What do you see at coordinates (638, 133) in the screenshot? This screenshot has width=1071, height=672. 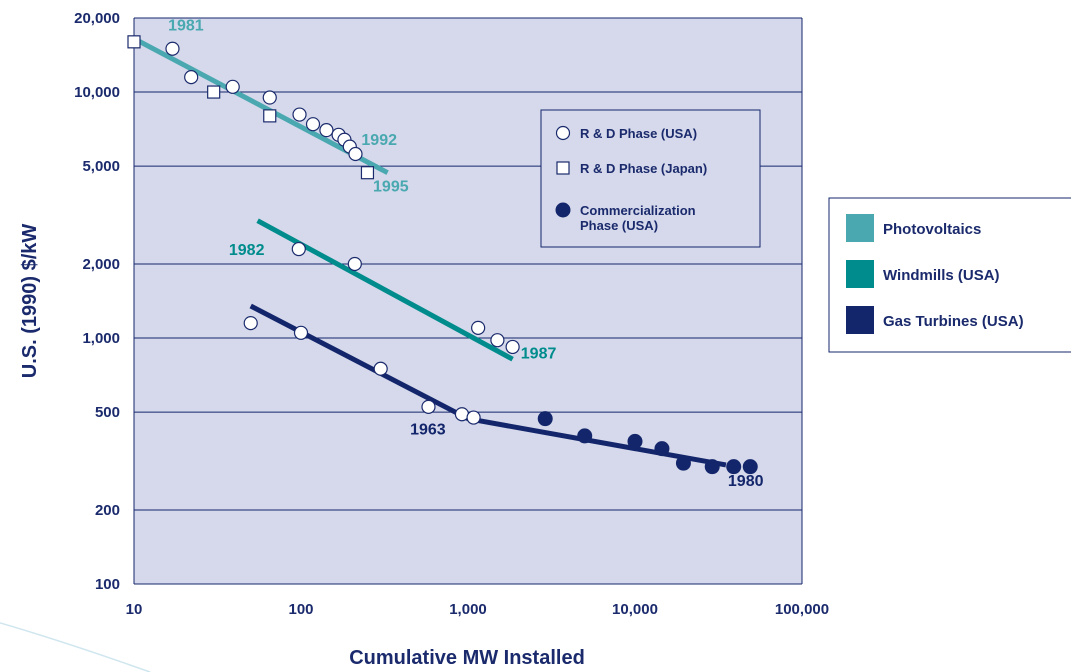 I see `legend-marker-label: R & D Phase (USA)` at bounding box center [638, 133].